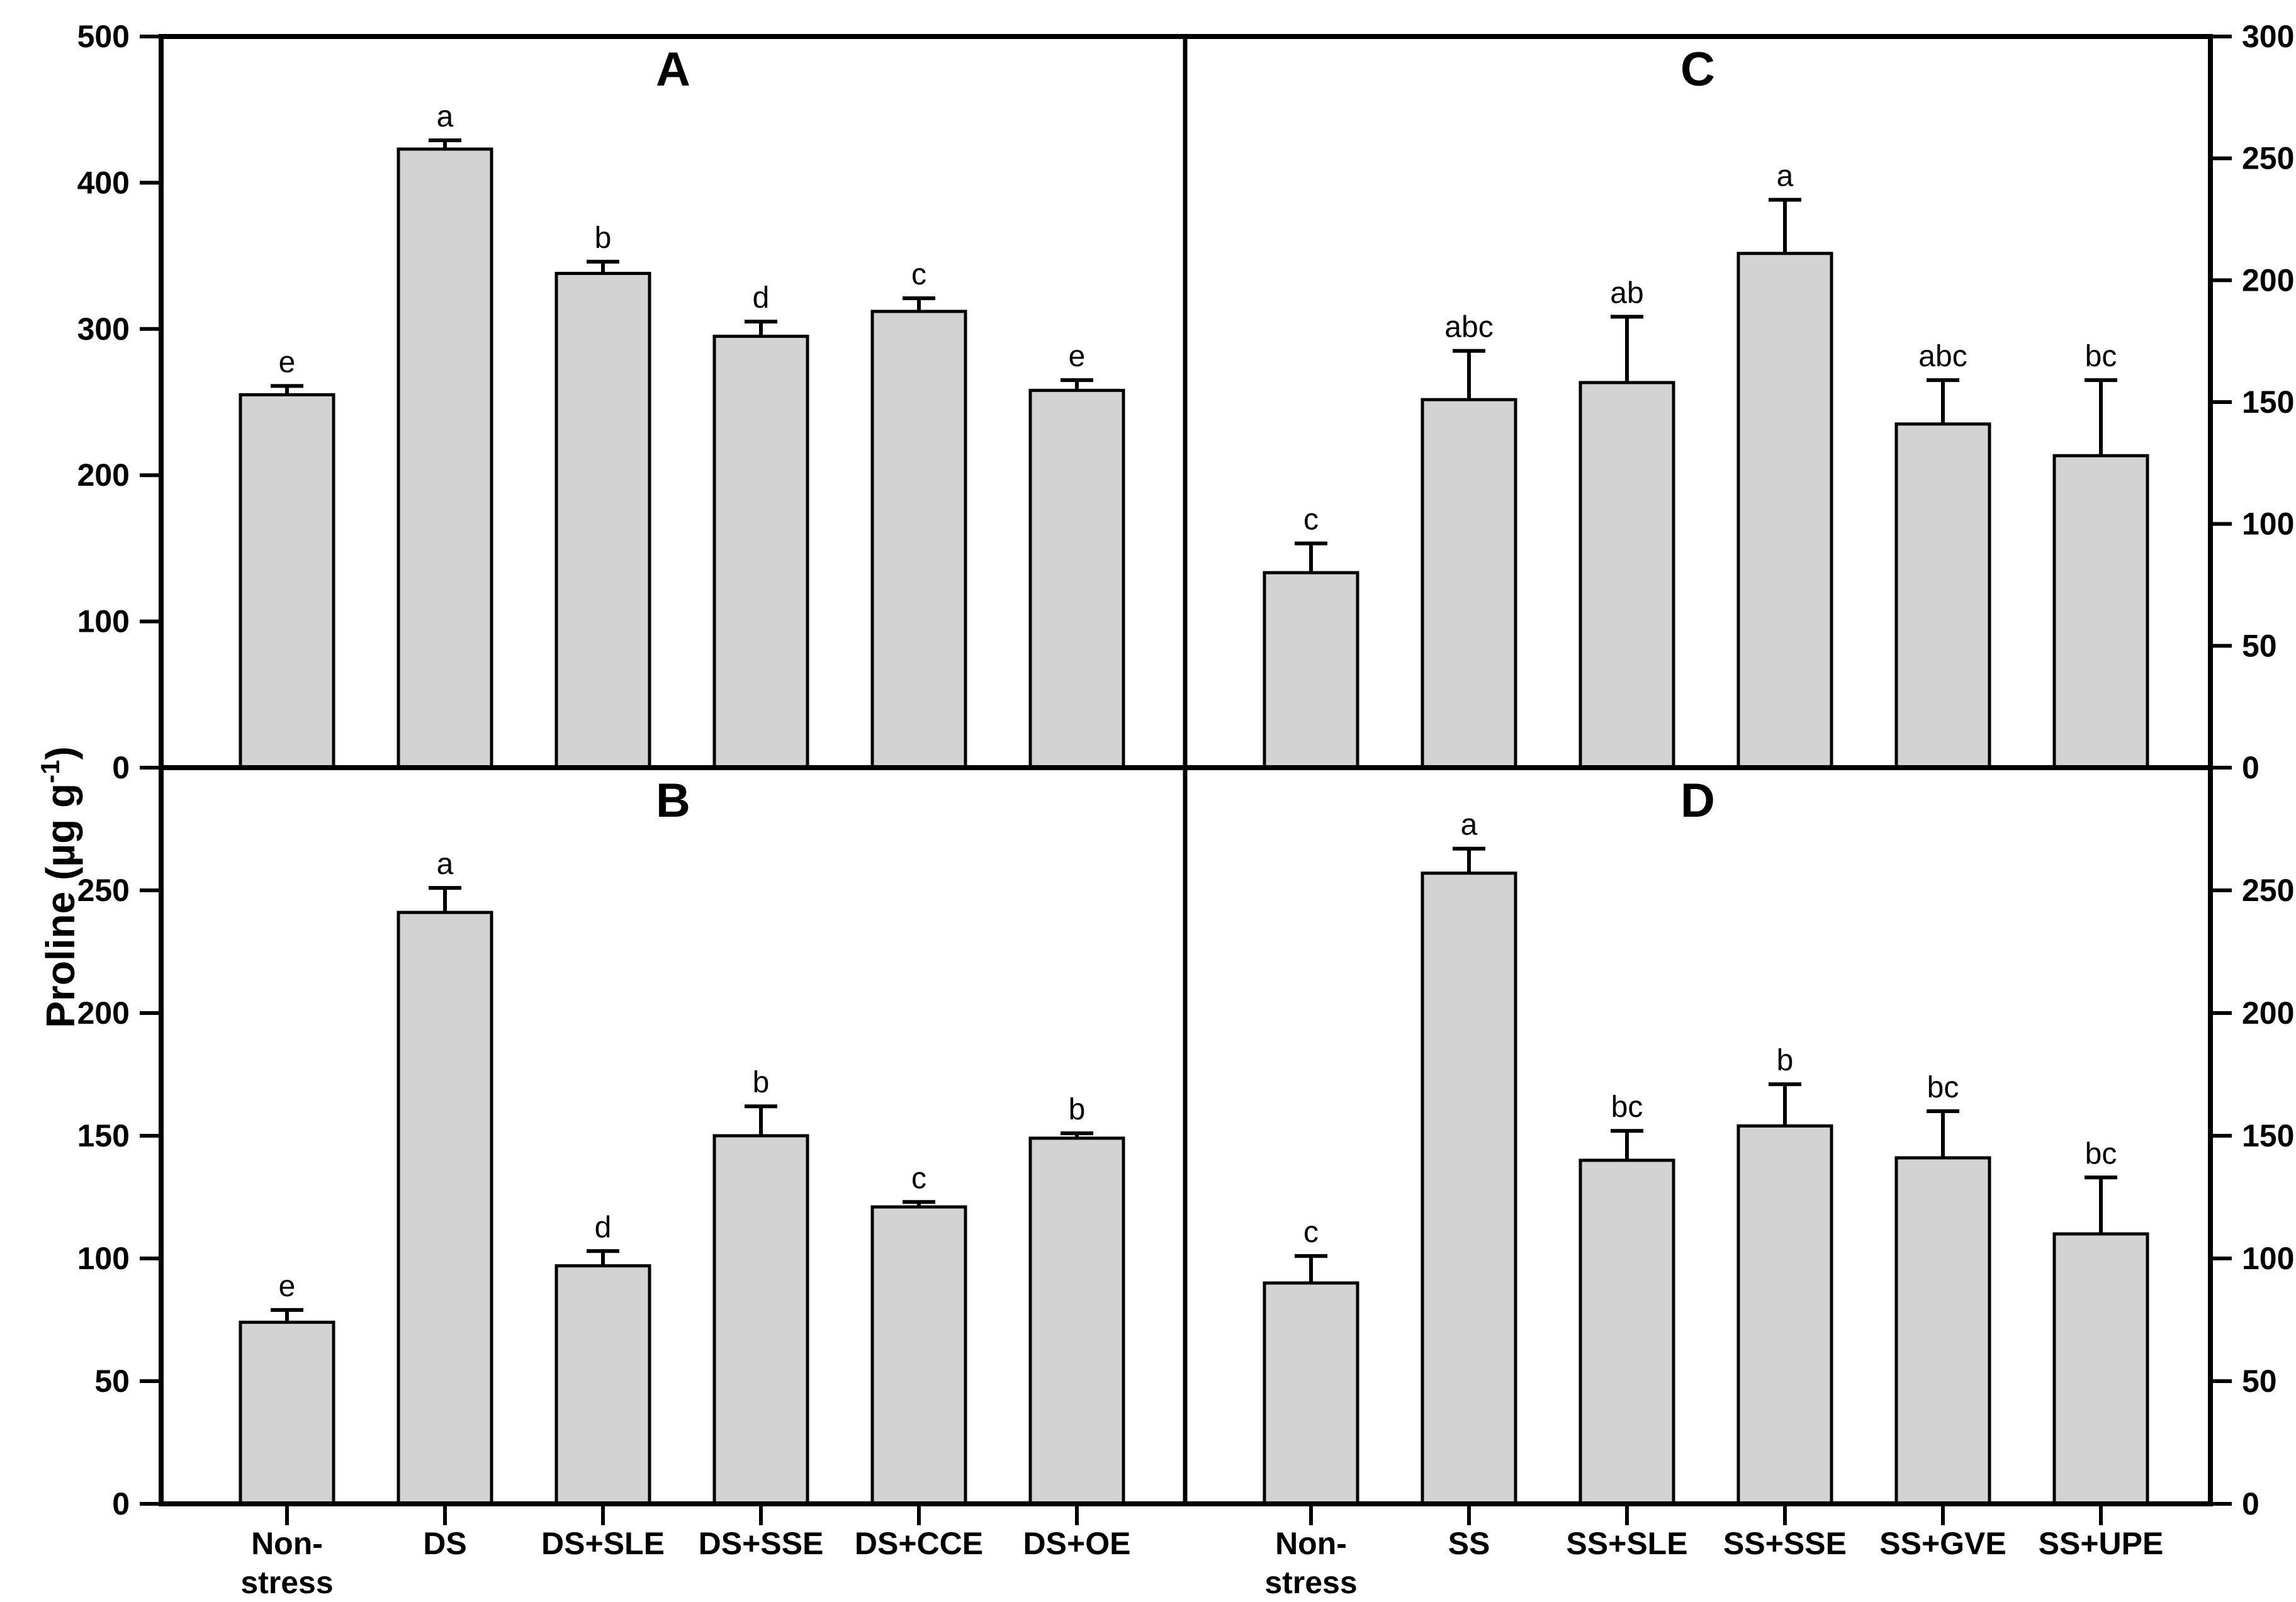 The height and width of the screenshot is (1602, 2296). I want to click on y-tick-label: 400, so click(103, 183).